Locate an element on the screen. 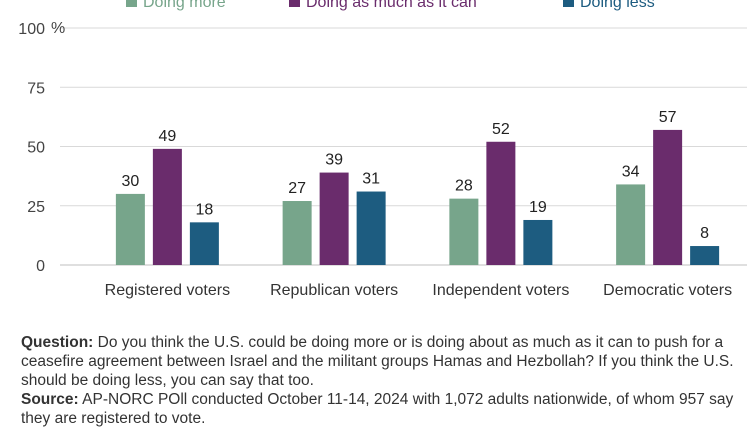 Image resolution: width=747 pixels, height=428 pixels. legend-item: Doing as much as it can is located at coordinates (383, 5).